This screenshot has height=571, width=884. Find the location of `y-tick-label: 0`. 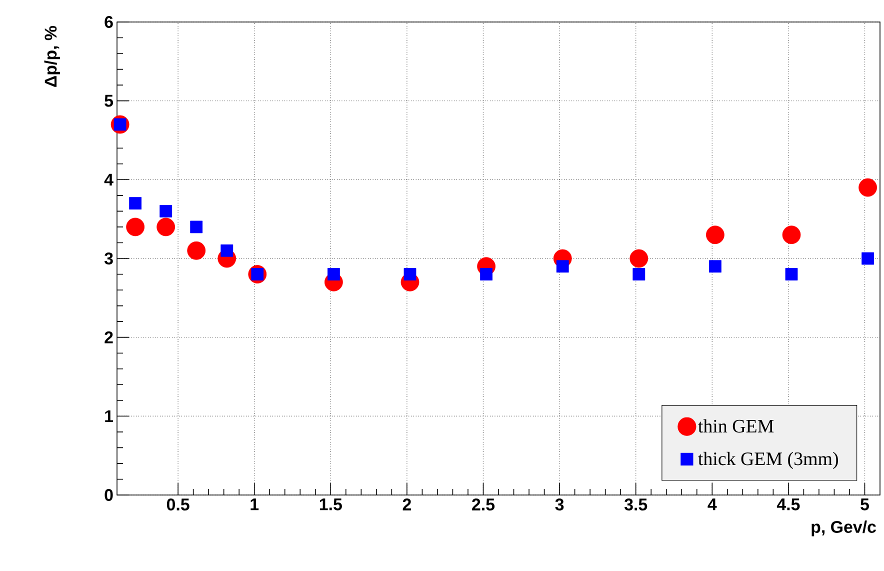

y-tick-label: 0 is located at coordinates (108, 494).